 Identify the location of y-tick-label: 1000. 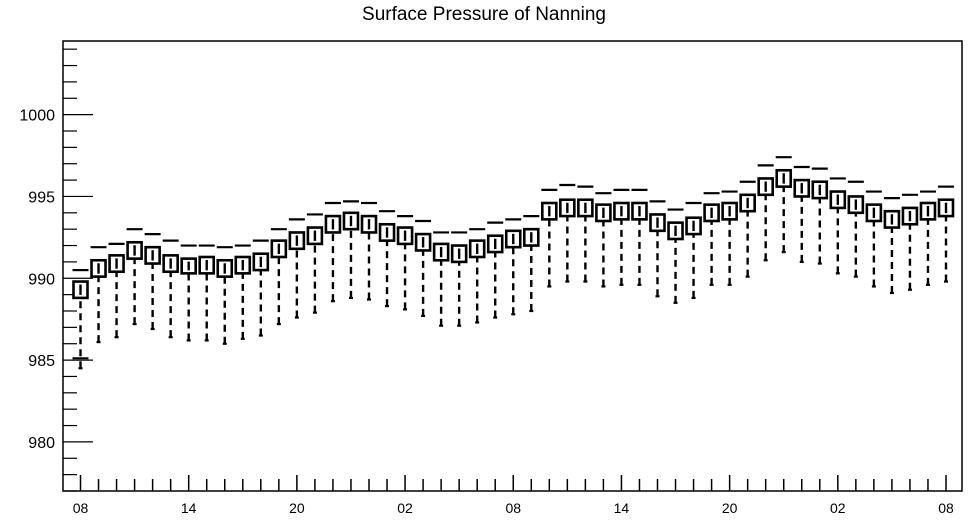
(37, 116).